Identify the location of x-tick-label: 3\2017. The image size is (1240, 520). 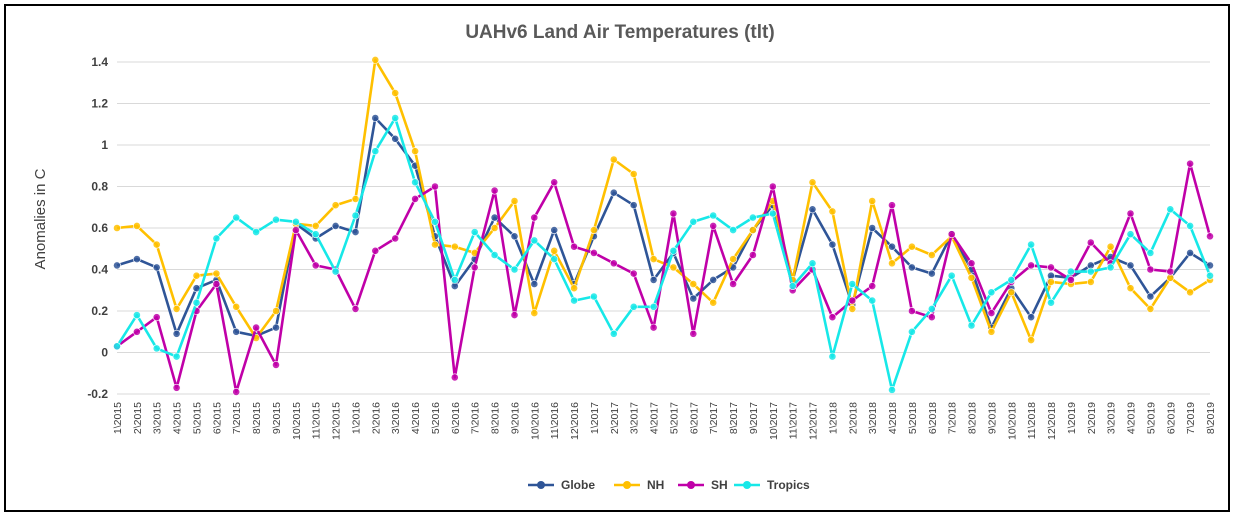
(635, 418).